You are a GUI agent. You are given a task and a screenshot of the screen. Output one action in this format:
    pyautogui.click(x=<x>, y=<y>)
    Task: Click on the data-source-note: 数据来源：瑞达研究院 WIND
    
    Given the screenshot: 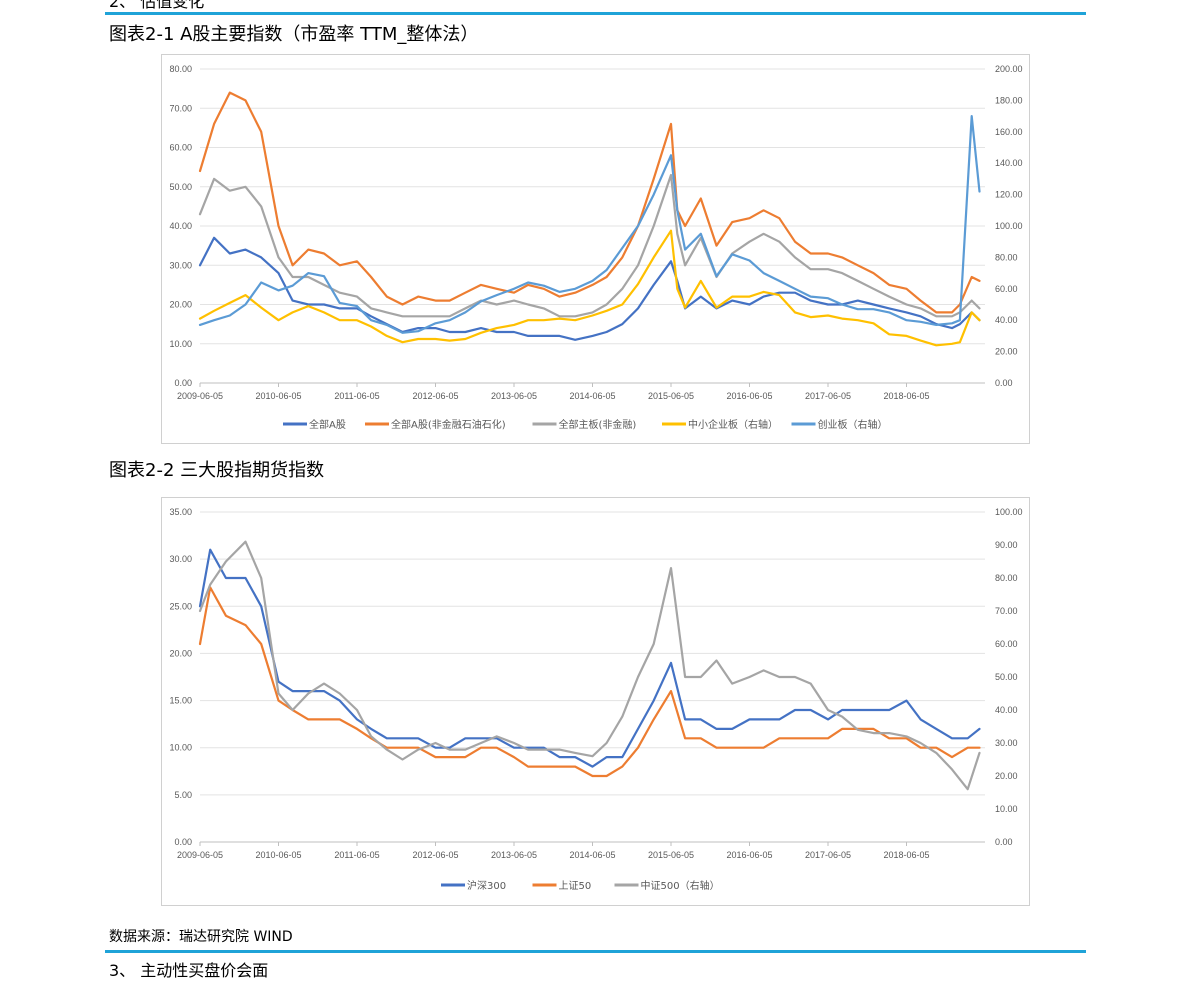 What is the action you would take?
    pyautogui.click(x=201, y=937)
    